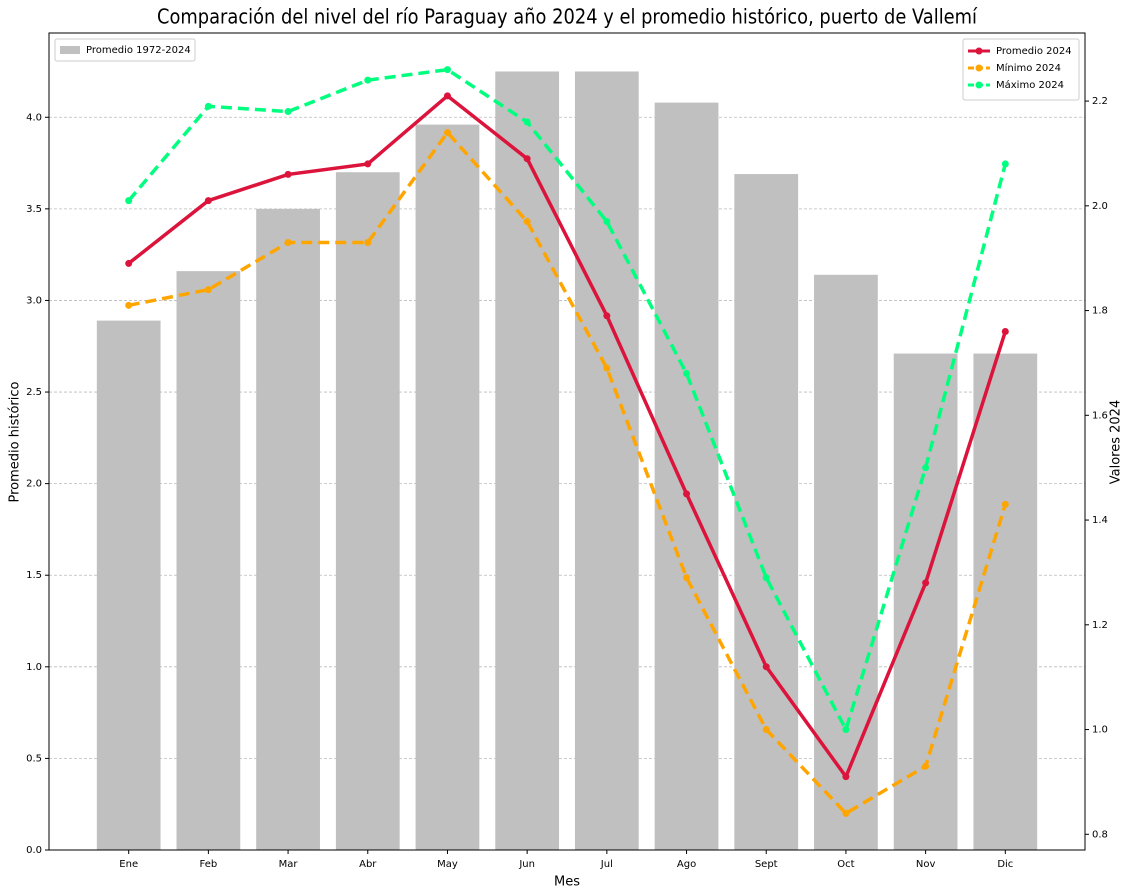  What do you see at coordinates (1100, 520) in the screenshot?
I see `y2-tick-label: 1.4` at bounding box center [1100, 520].